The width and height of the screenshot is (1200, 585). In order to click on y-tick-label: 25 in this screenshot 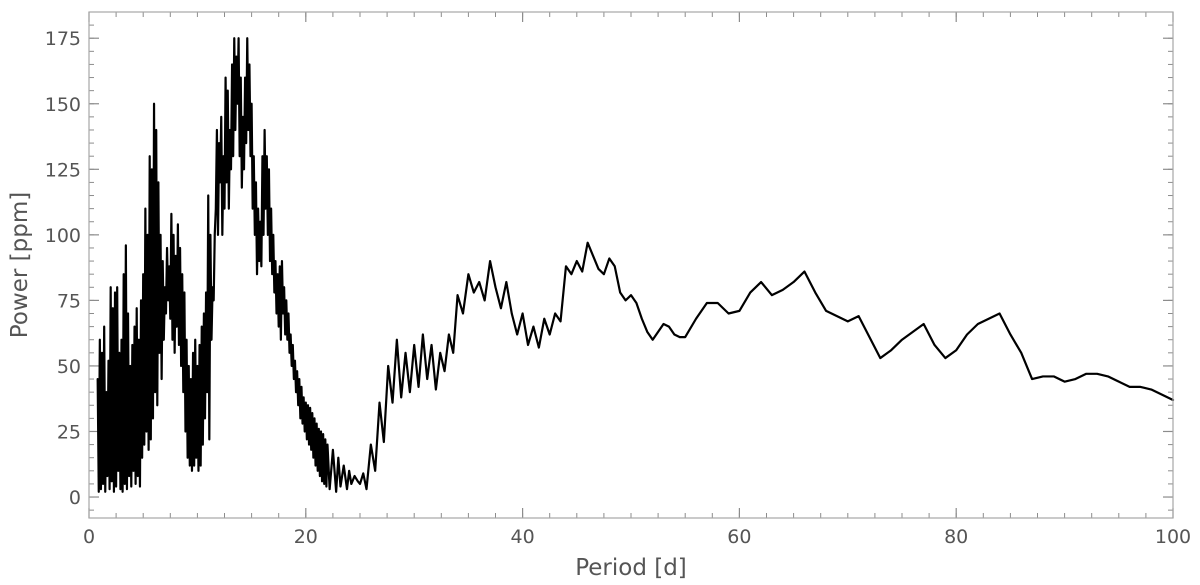, I will do `click(69, 432)`.